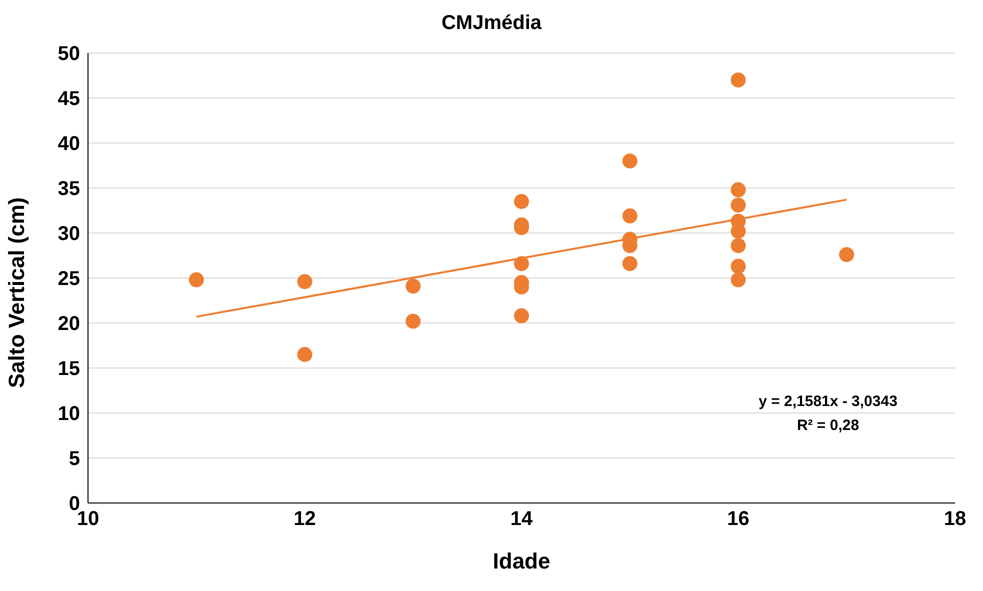 This screenshot has height=591, width=983. I want to click on x-axis-title: Idade, so click(521, 561).